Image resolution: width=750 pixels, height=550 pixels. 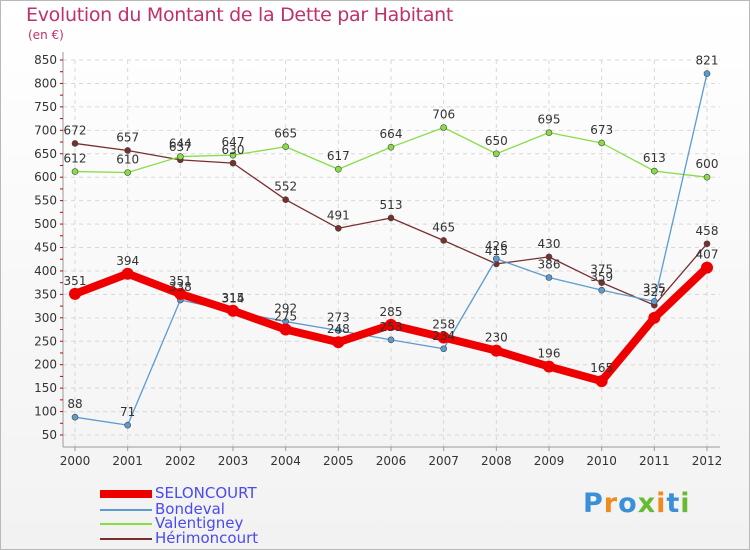 What do you see at coordinates (285, 461) in the screenshot?
I see `x-tick-label: 2004` at bounding box center [285, 461].